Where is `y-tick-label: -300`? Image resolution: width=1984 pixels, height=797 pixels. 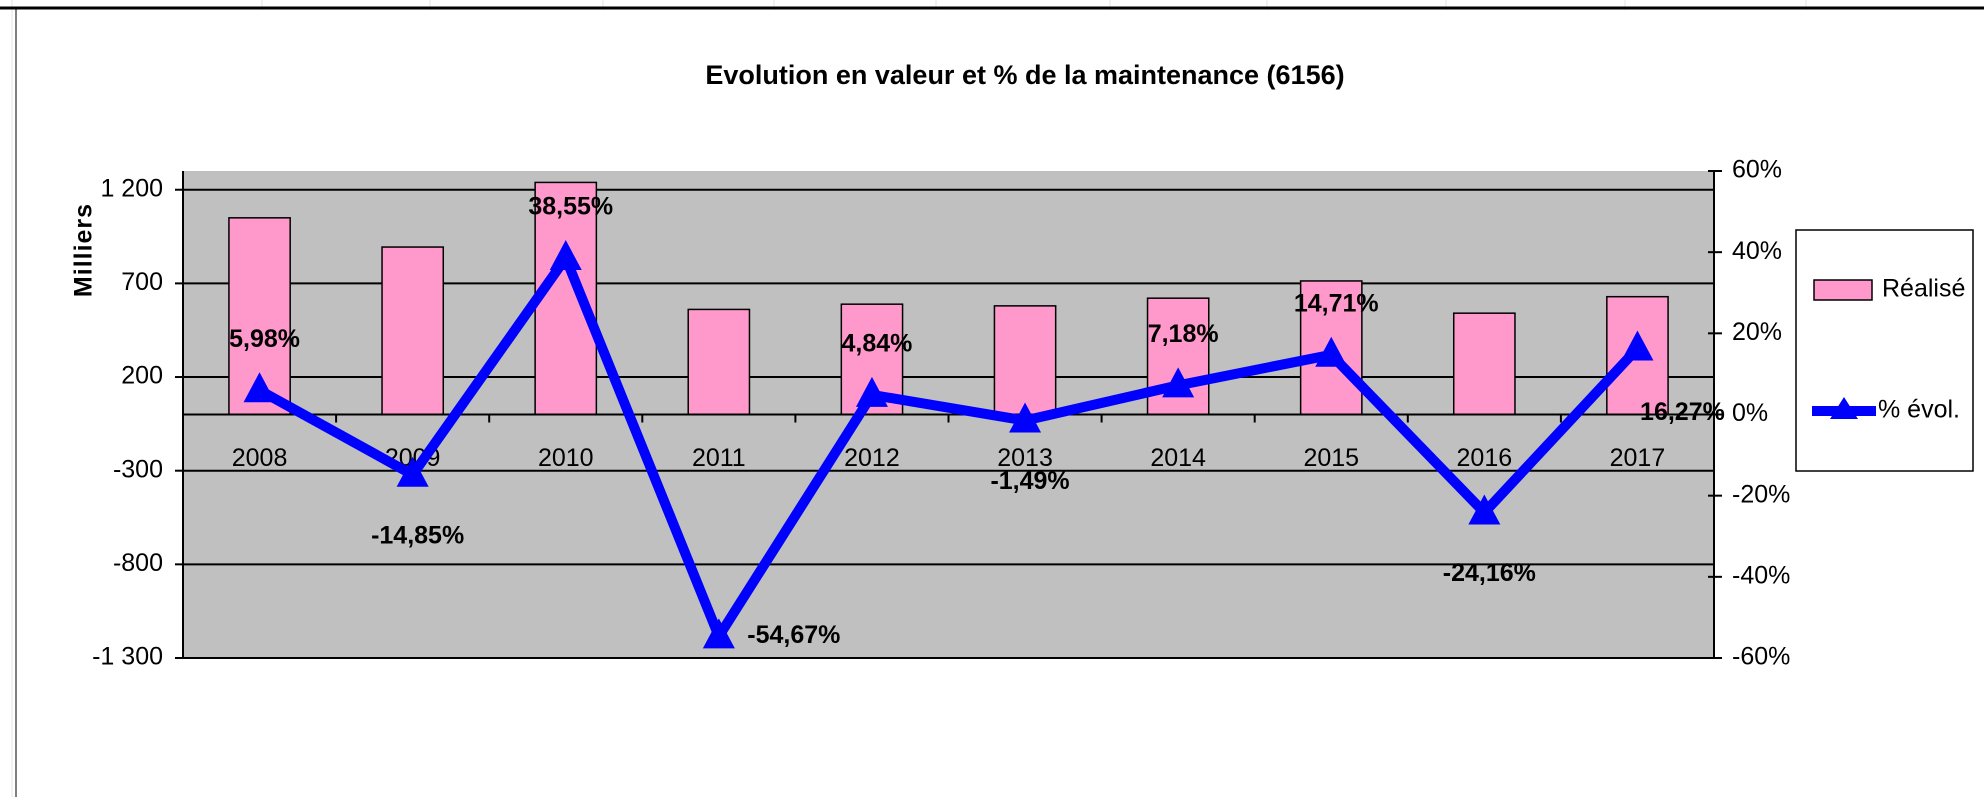
y-tick-label: -300 is located at coordinates (138, 469).